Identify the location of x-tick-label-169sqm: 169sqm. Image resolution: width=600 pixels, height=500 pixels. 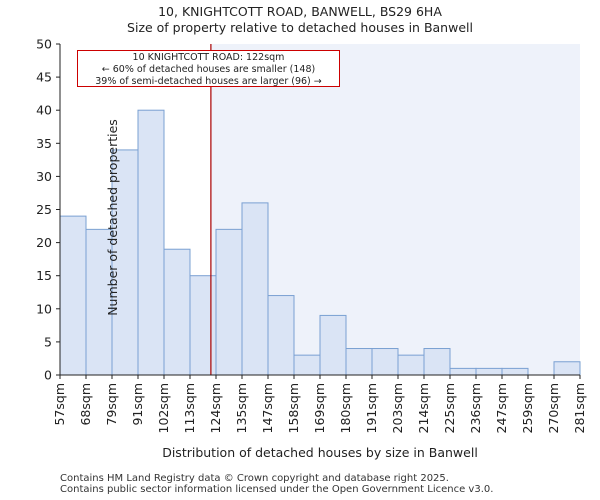
(319, 408).